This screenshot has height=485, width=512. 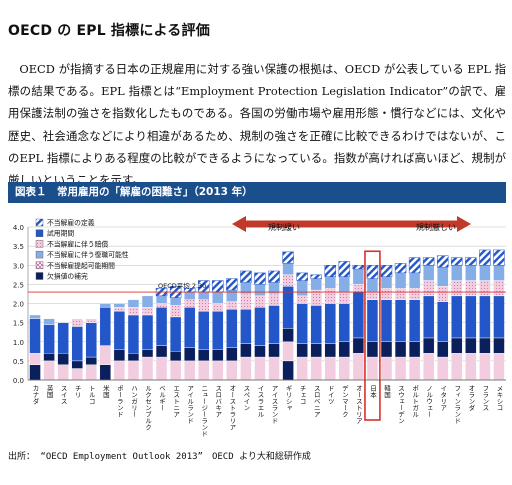 I want to click on x-tick-label: スウェーデン, so click(x=401, y=404).